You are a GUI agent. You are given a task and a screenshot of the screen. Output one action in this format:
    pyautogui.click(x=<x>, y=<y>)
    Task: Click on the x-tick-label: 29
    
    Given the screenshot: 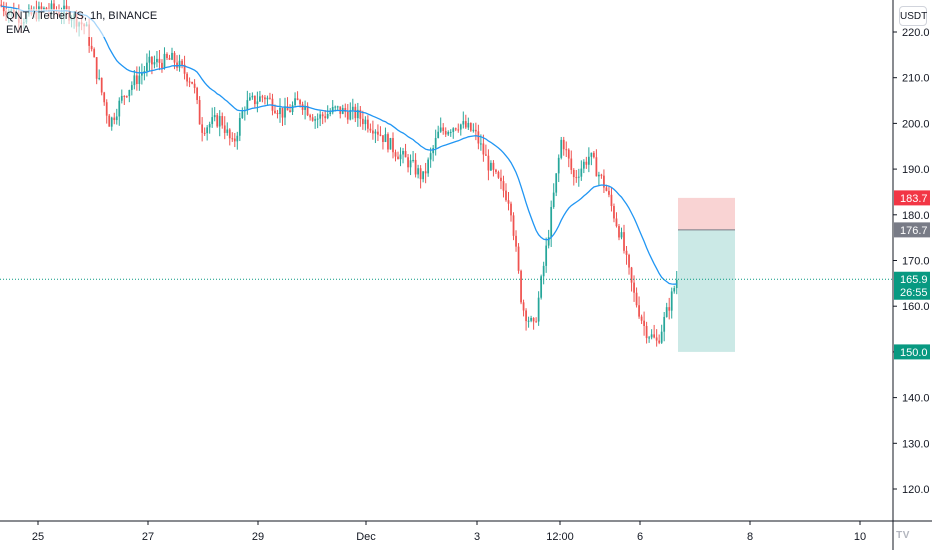 What is the action you would take?
    pyautogui.click(x=258, y=537)
    